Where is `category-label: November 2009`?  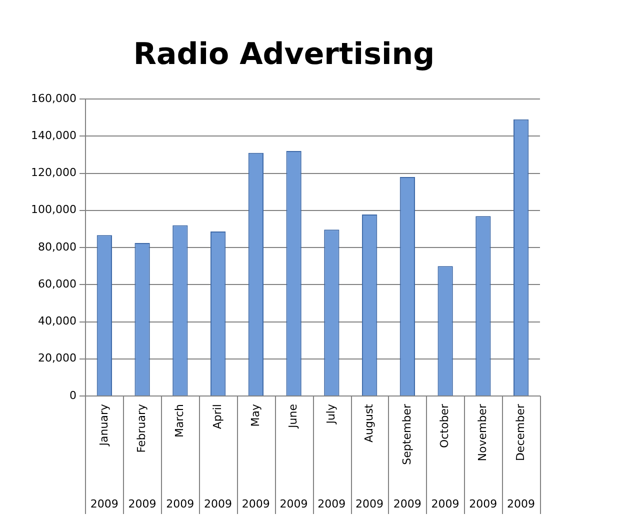 category-label: November 2009 is located at coordinates (483, 457).